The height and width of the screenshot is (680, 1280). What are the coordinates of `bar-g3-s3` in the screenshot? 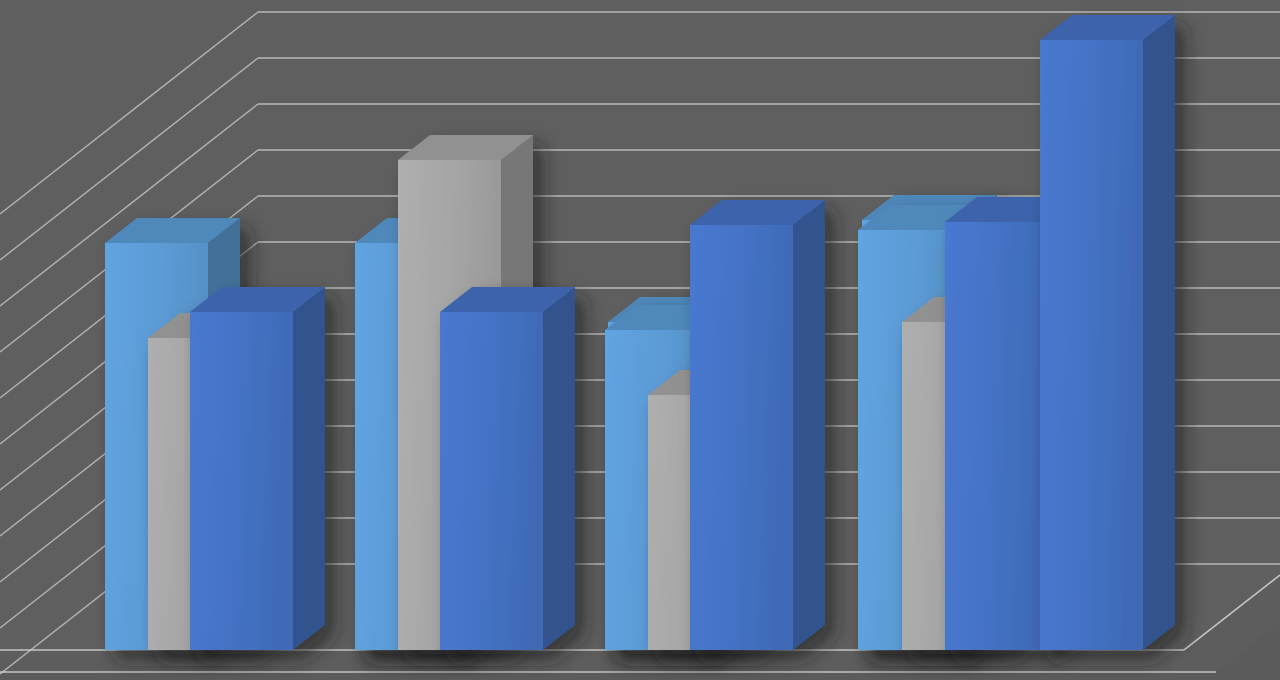 It's located at (757, 425).